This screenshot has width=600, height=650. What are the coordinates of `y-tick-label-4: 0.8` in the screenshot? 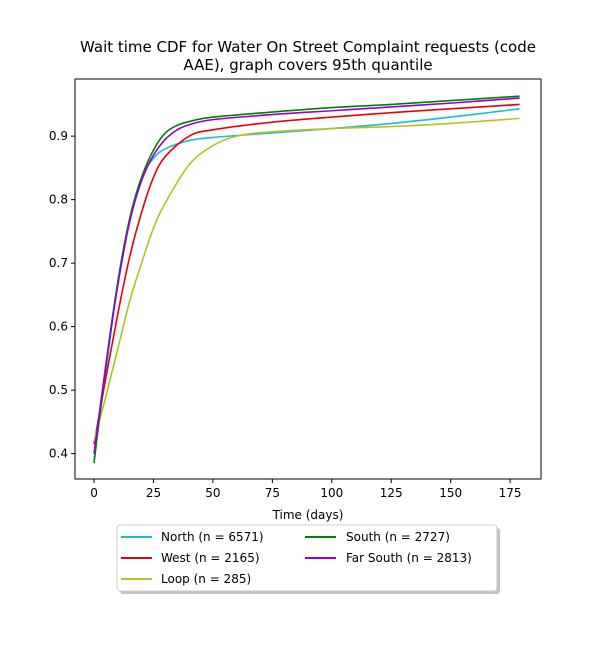 It's located at (58, 200).